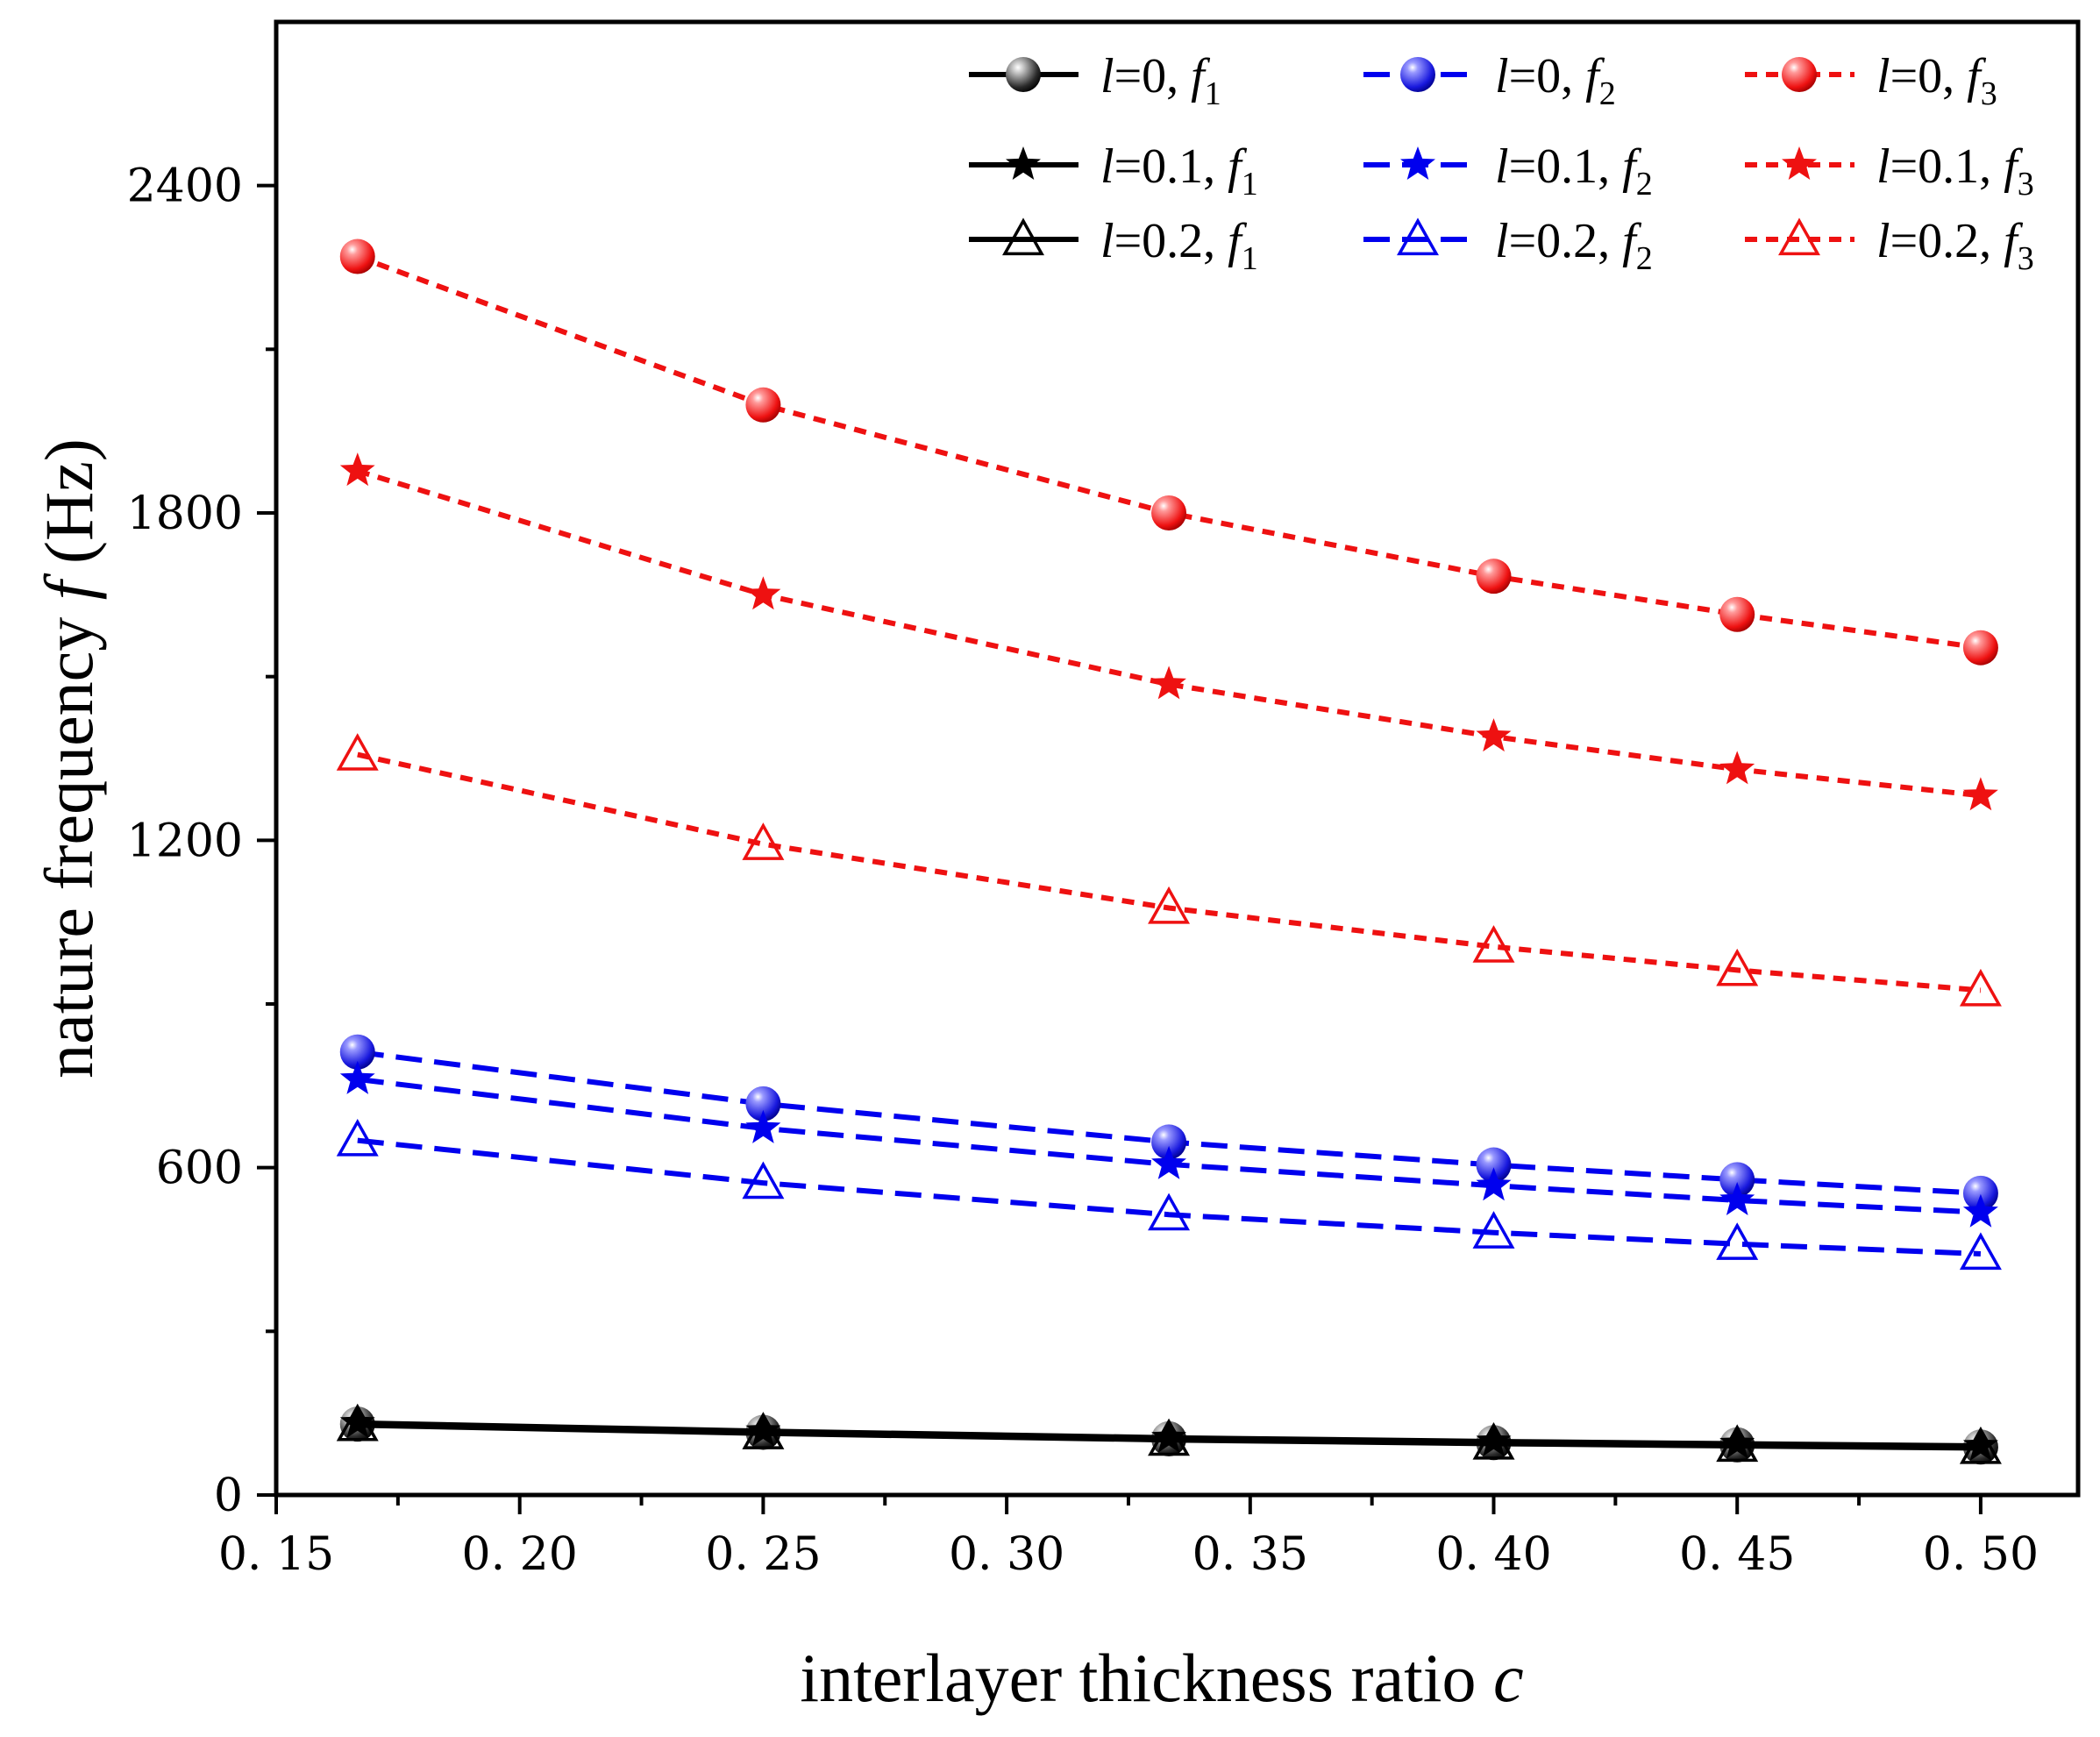 This screenshot has height=1737, width=2100. What do you see at coordinates (1179, 171) in the screenshot?
I see `legend-label: l=0.1, f1` at bounding box center [1179, 171].